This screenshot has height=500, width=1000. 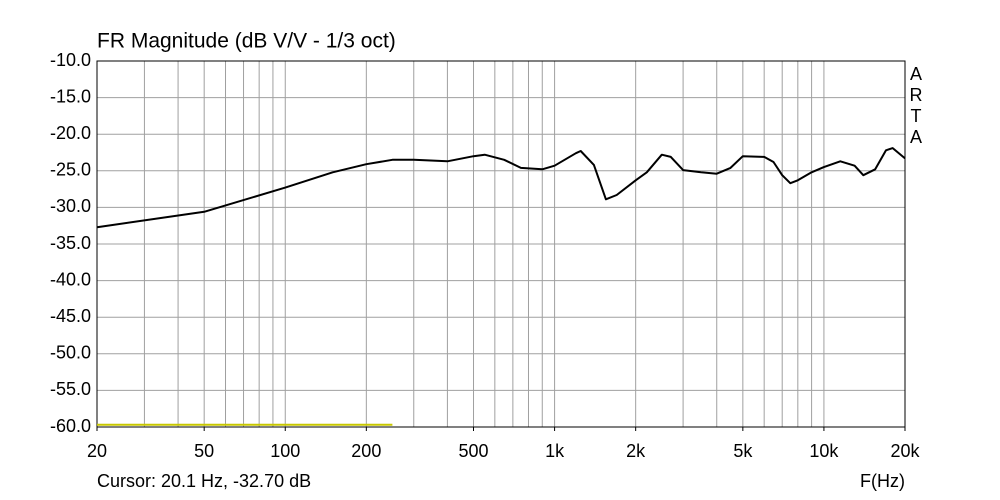 What do you see at coordinates (70, 353) in the screenshot?
I see `y-tick-label: -50.0` at bounding box center [70, 353].